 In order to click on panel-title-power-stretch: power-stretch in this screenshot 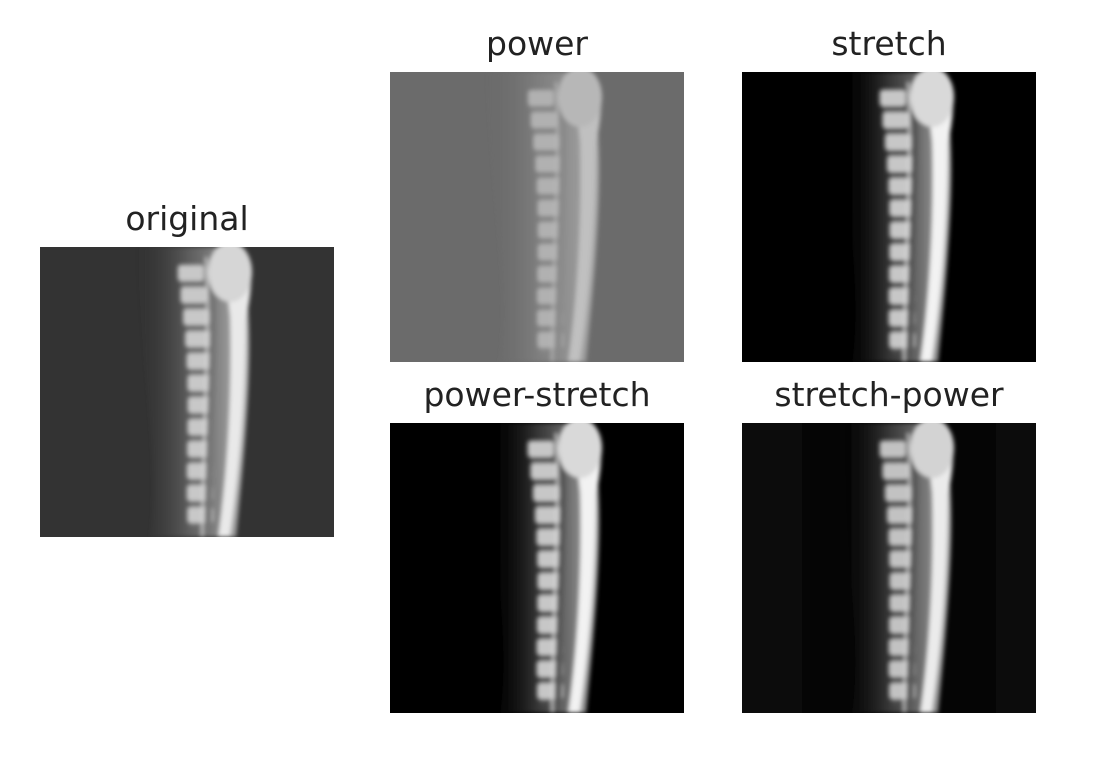, I will do `click(537, 394)`.